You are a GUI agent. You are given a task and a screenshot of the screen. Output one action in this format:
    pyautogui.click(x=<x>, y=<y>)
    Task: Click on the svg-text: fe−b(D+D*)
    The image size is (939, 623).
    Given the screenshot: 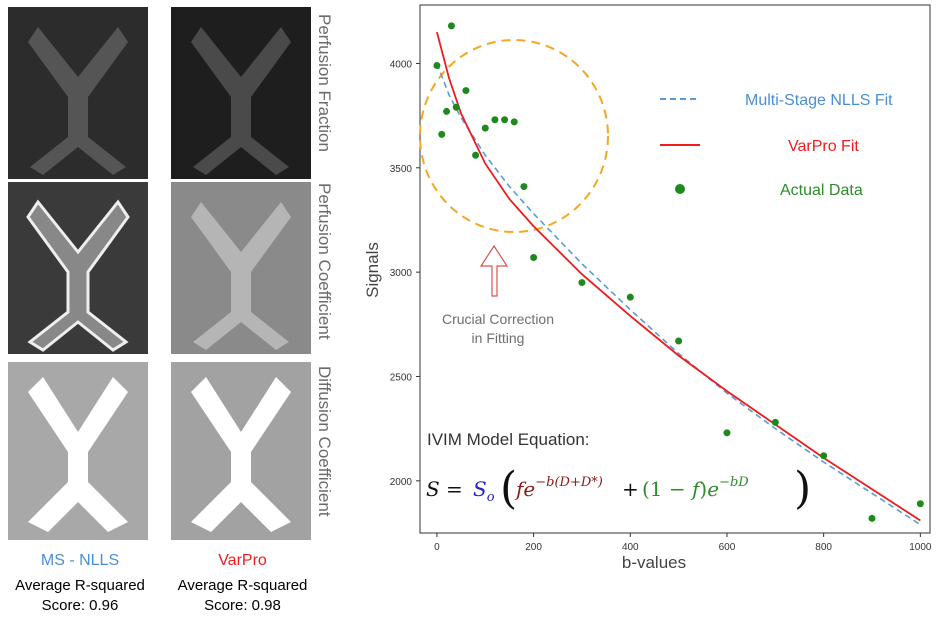 What is the action you would take?
    pyautogui.click(x=558, y=488)
    